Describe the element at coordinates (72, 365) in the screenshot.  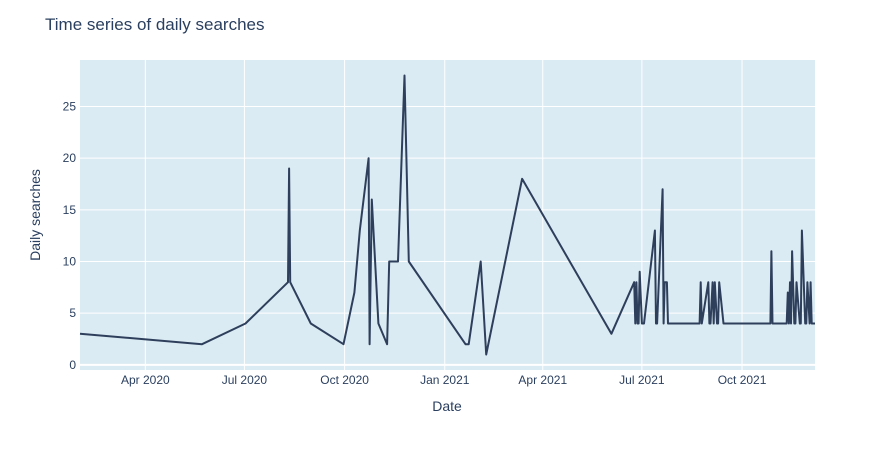
I see `y-tick-label: 0` at that location.